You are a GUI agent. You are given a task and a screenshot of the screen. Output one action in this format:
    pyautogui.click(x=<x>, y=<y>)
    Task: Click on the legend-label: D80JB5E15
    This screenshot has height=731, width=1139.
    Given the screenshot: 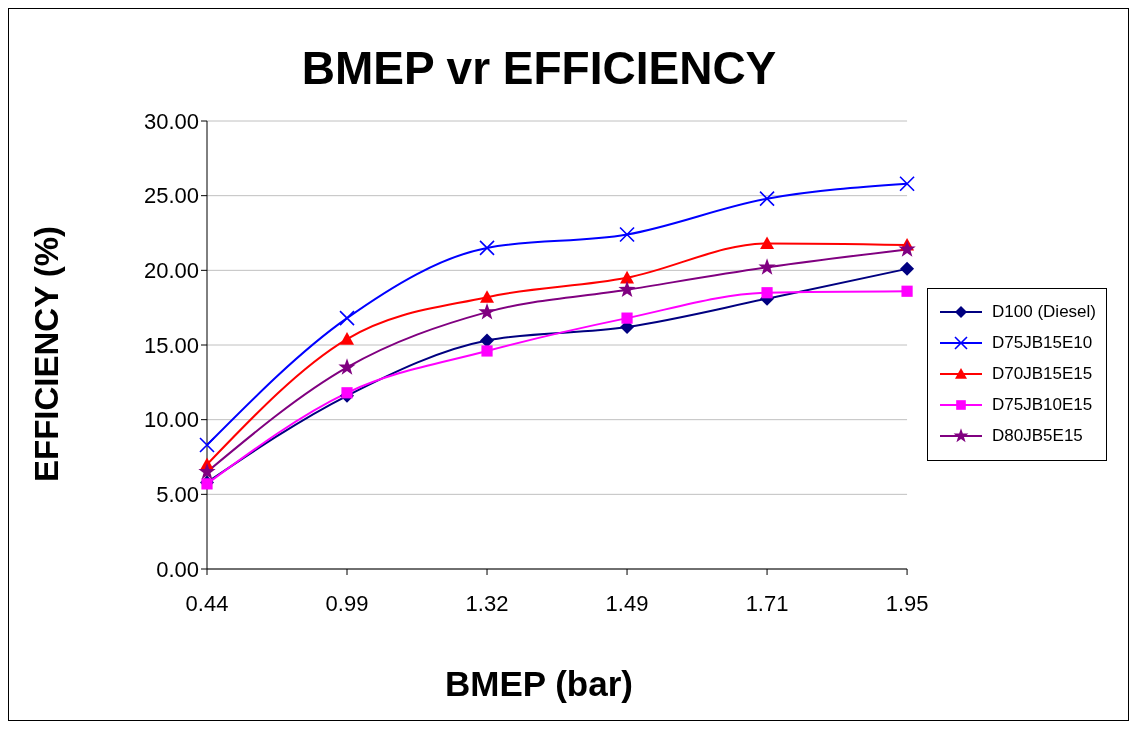 What is the action you would take?
    pyautogui.click(x=1037, y=436)
    